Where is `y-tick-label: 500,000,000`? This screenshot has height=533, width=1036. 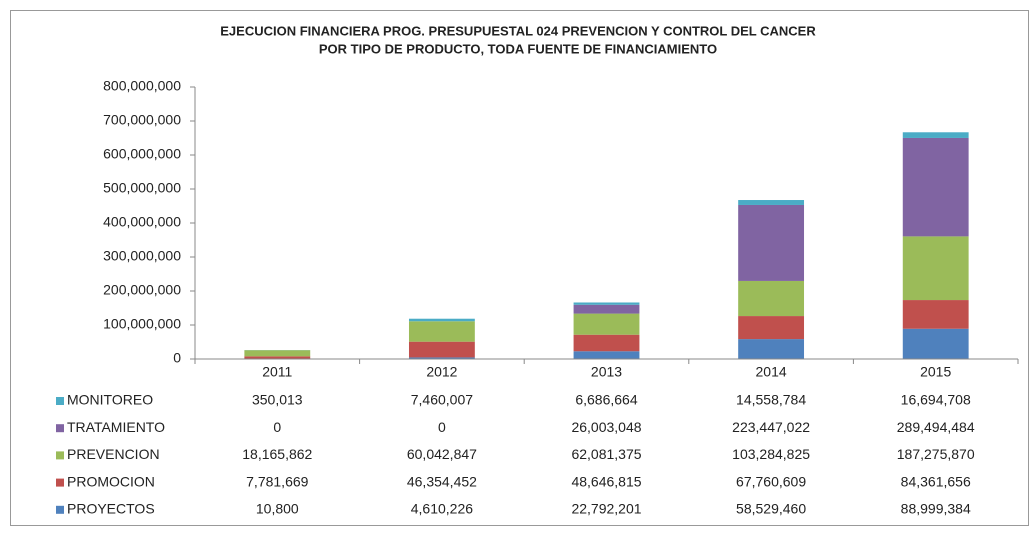
y-tick-label: 500,000,000 is located at coordinates (142, 188).